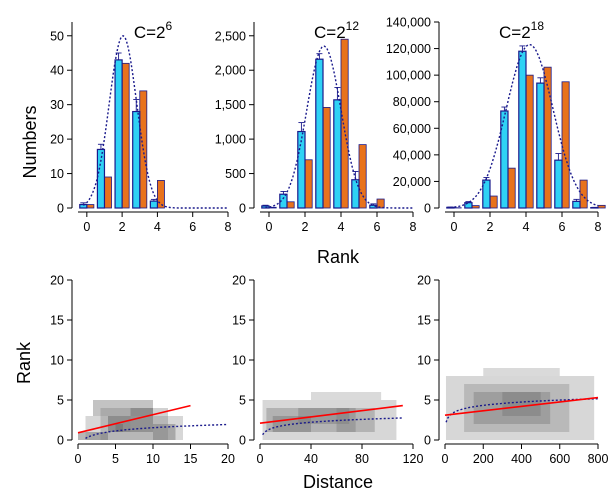 This screenshot has height=493, width=616. What do you see at coordinates (521, 459) in the screenshot?
I see `x-tick-label: 400` at bounding box center [521, 459].